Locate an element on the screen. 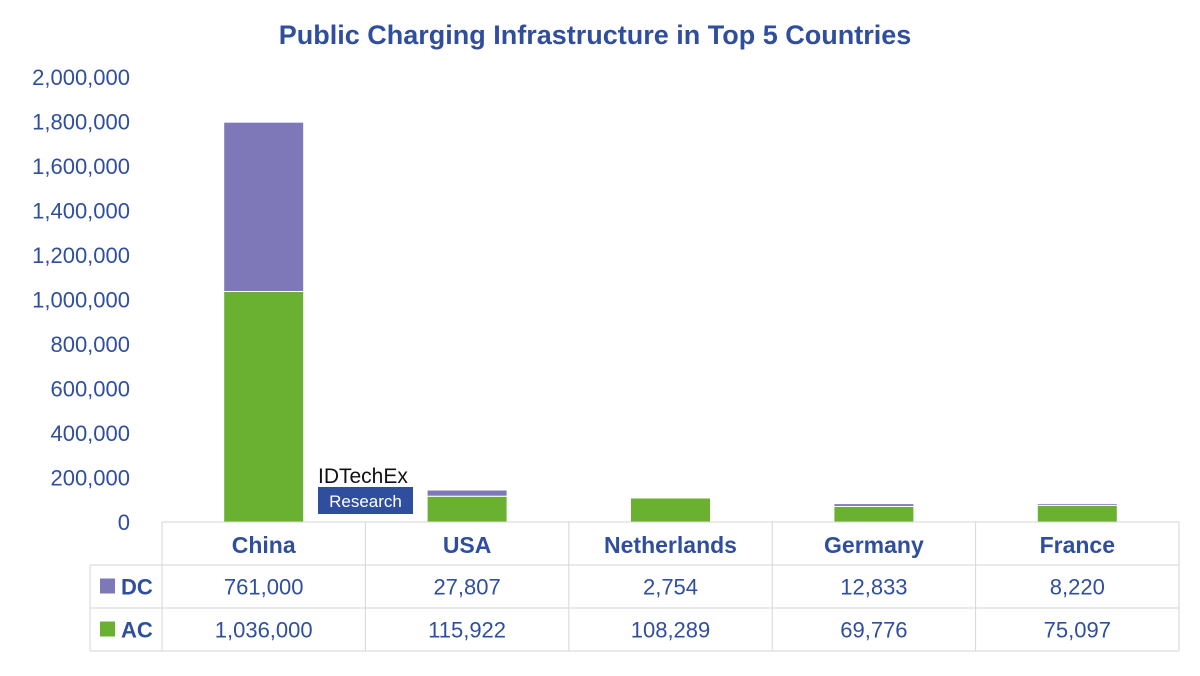 This screenshot has width=1200, height=676. bar-ac-netherlands is located at coordinates (670, 510).